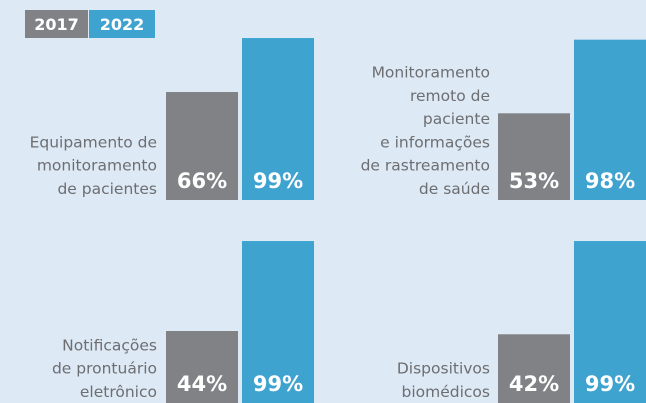  I want to click on value-label: 44%, so click(202, 384).